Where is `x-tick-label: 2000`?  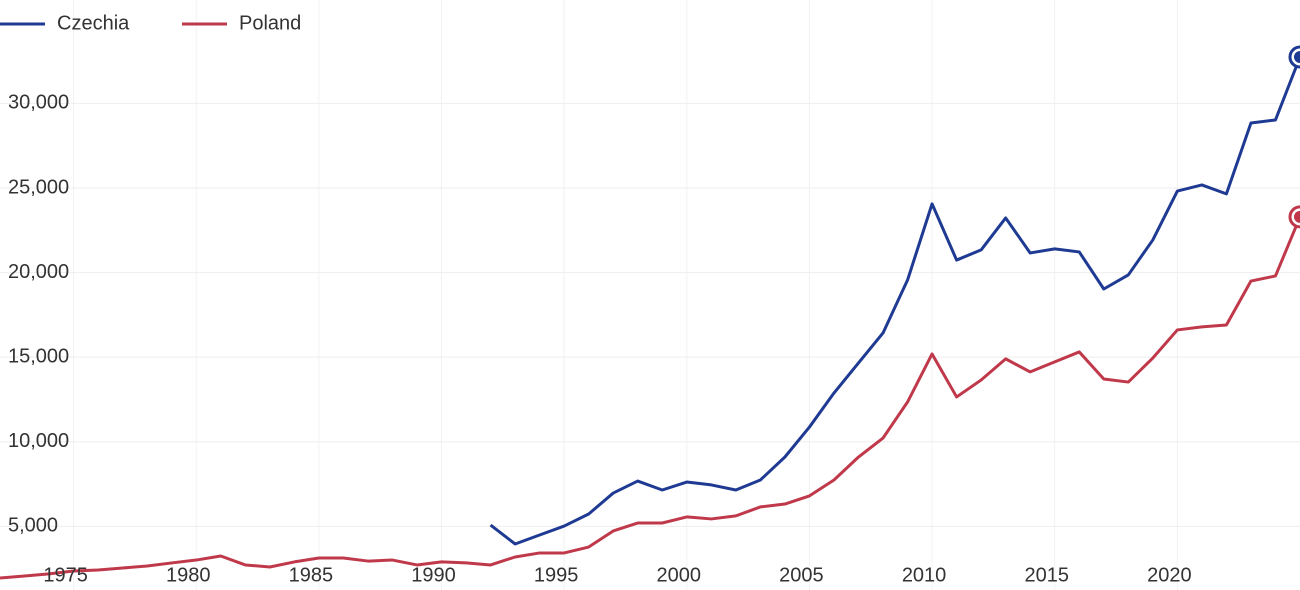 x-tick-label: 2000 is located at coordinates (679, 575).